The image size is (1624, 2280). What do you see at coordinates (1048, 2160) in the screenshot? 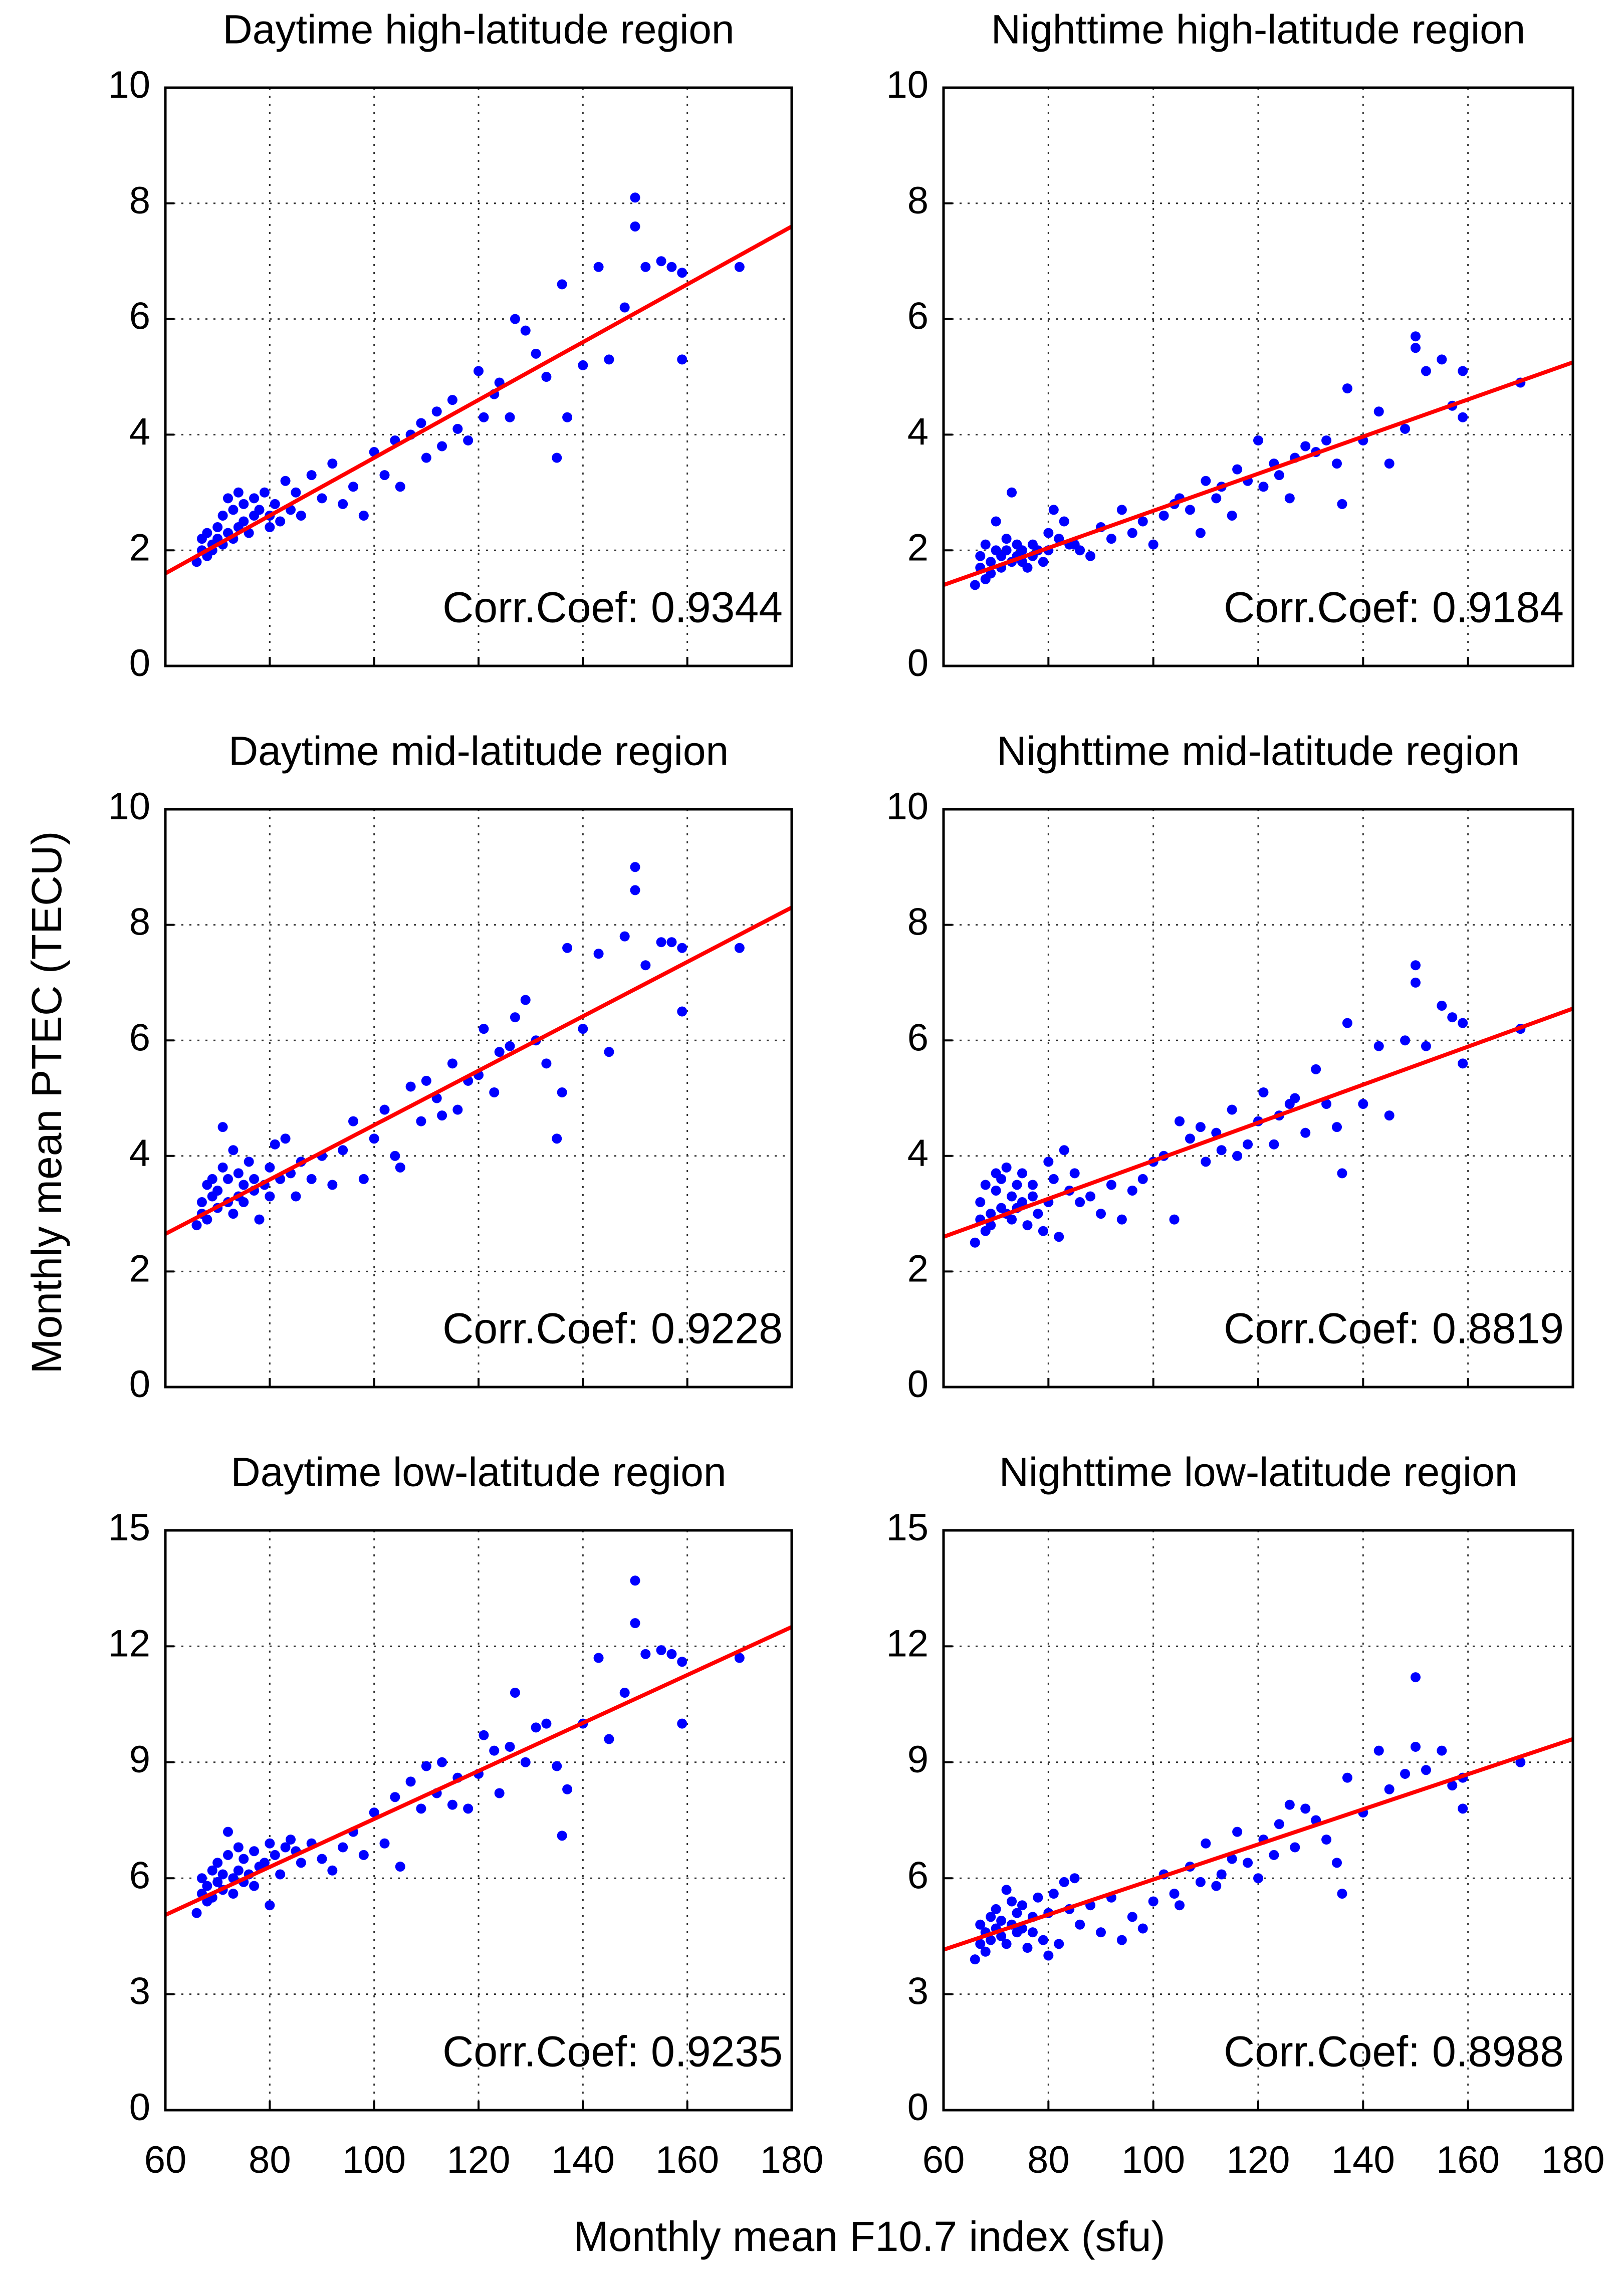
I see `x-tick-label: 80` at bounding box center [1048, 2160].